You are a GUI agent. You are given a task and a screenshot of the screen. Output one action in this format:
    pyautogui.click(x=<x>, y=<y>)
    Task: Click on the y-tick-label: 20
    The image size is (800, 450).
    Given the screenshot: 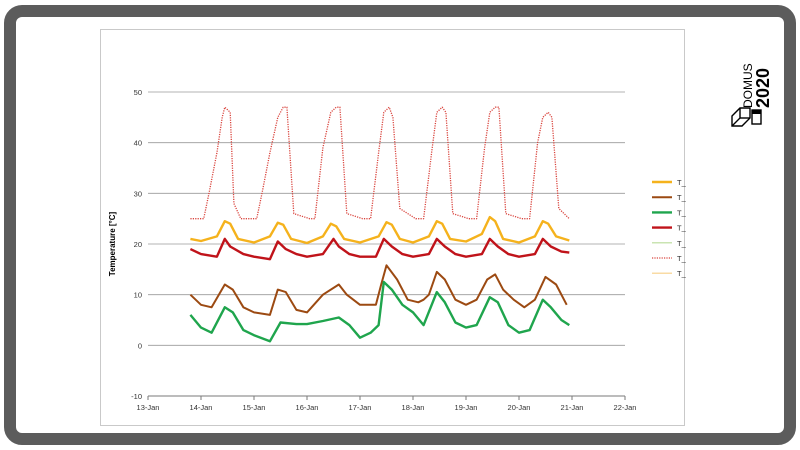 What is the action you would take?
    pyautogui.click(x=138, y=244)
    